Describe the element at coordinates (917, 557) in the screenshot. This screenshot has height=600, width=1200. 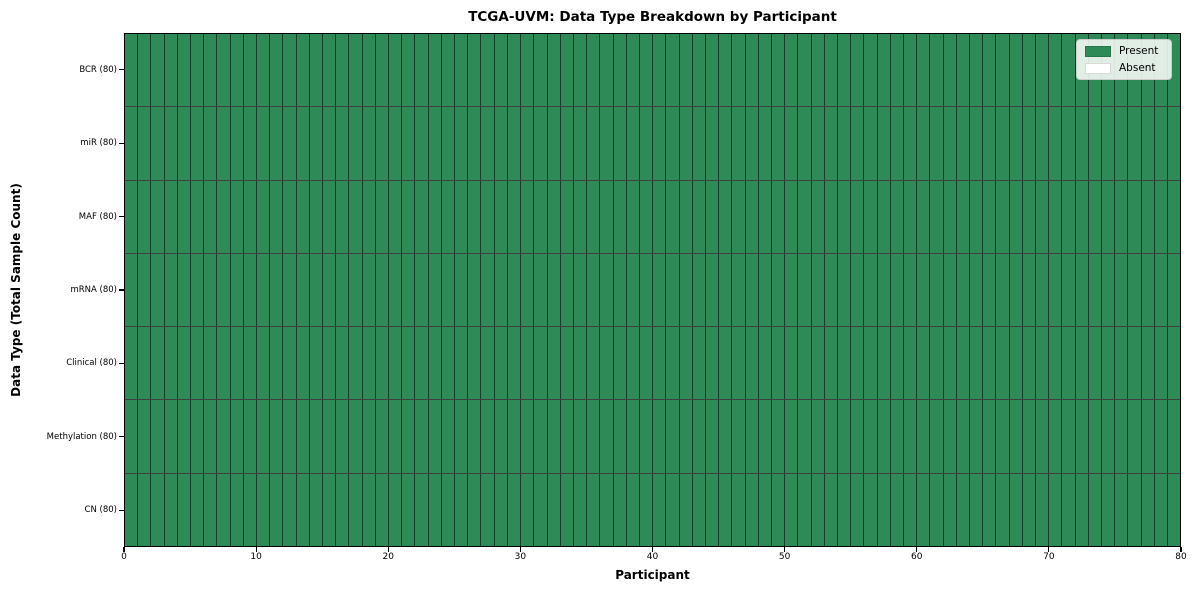
I see `x-tick-label: 60` at that location.